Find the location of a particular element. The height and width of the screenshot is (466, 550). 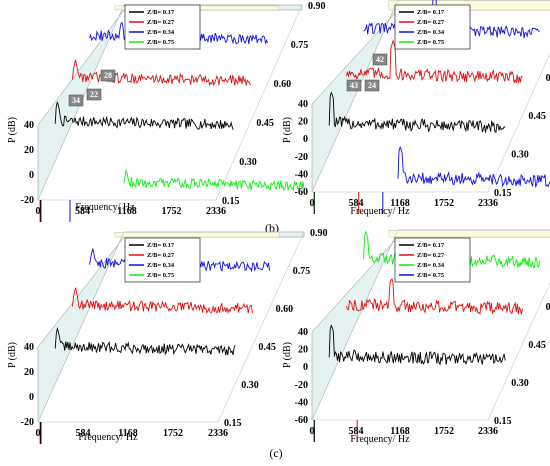

annotation-label: 24 is located at coordinates (372, 85).